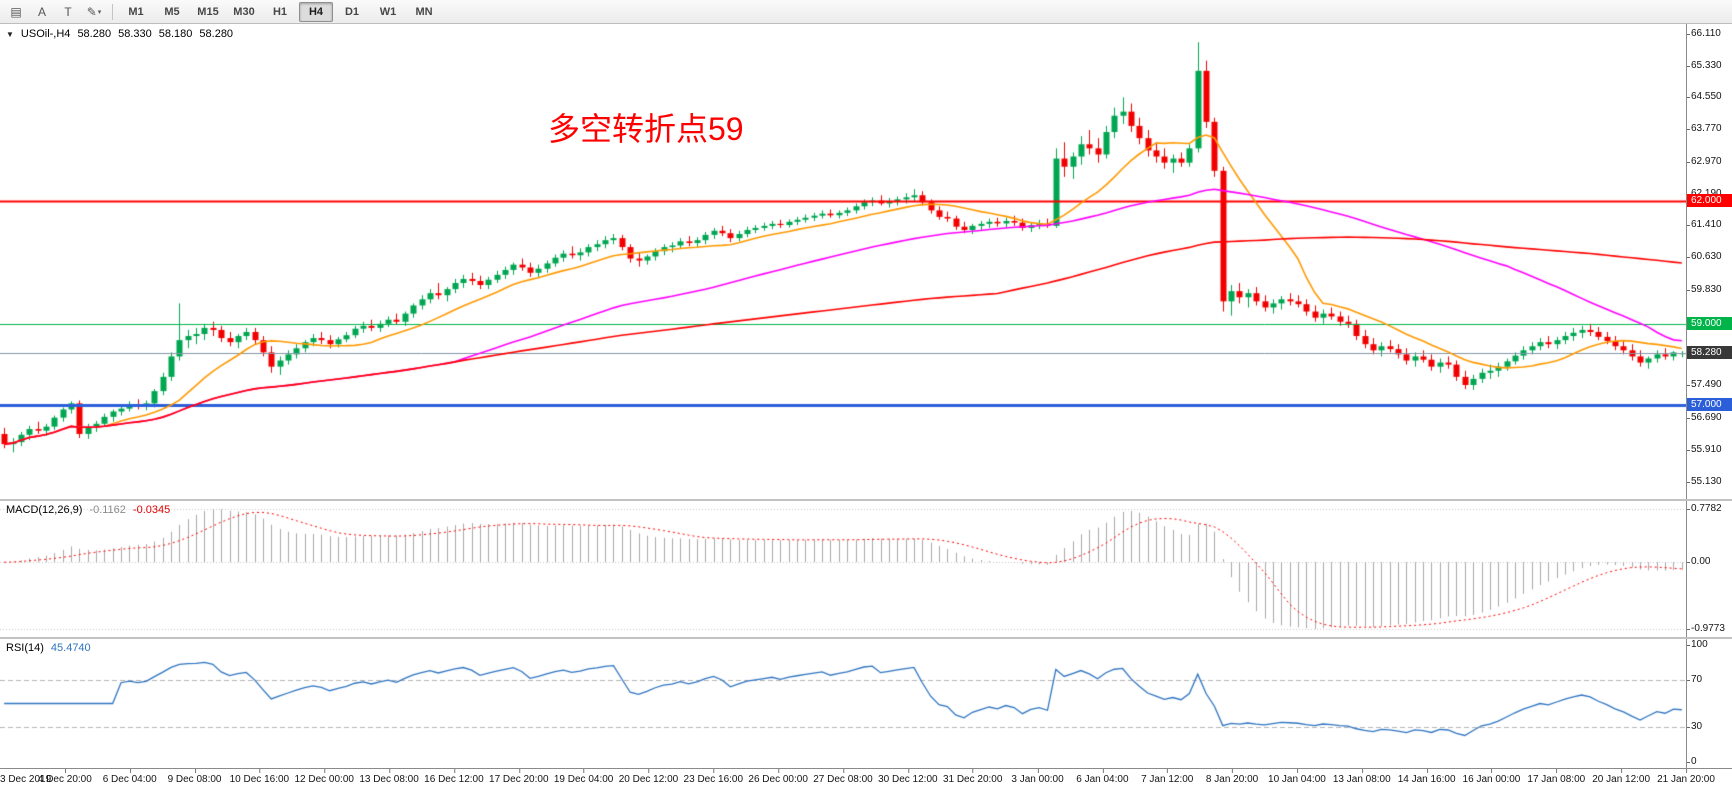 The image size is (1732, 791). Describe the element at coordinates (1232, 777) in the screenshot. I see `time-axis-label: 8 Jan 20:00` at that location.